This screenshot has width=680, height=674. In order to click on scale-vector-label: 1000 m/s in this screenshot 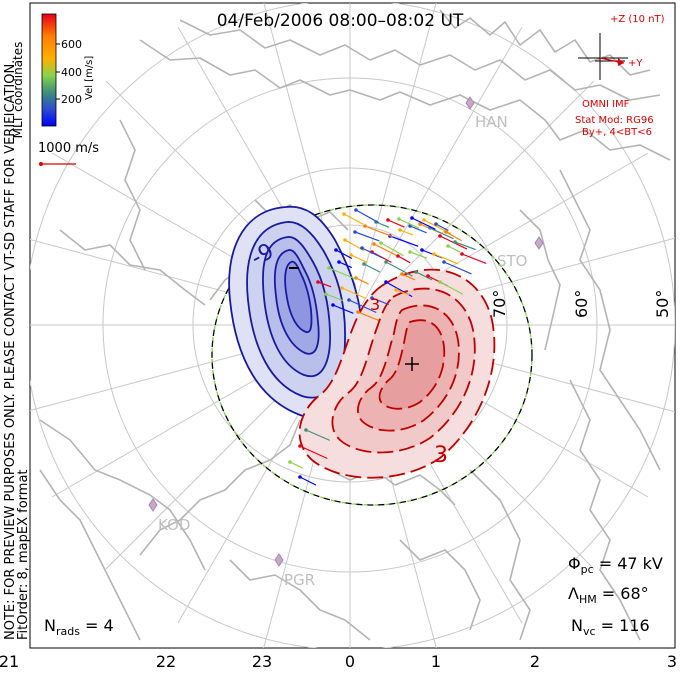, I will do `click(68, 148)`.